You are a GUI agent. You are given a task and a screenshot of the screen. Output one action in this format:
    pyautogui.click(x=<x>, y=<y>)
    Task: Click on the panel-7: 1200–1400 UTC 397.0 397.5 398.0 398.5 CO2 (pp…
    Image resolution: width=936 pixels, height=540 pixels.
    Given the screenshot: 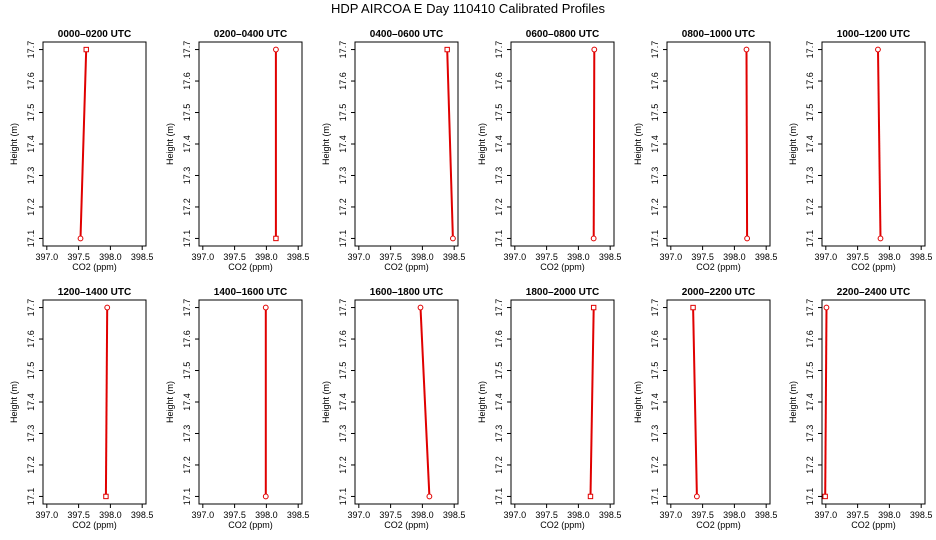 What is the action you would take?
    pyautogui.click(x=81, y=408)
    